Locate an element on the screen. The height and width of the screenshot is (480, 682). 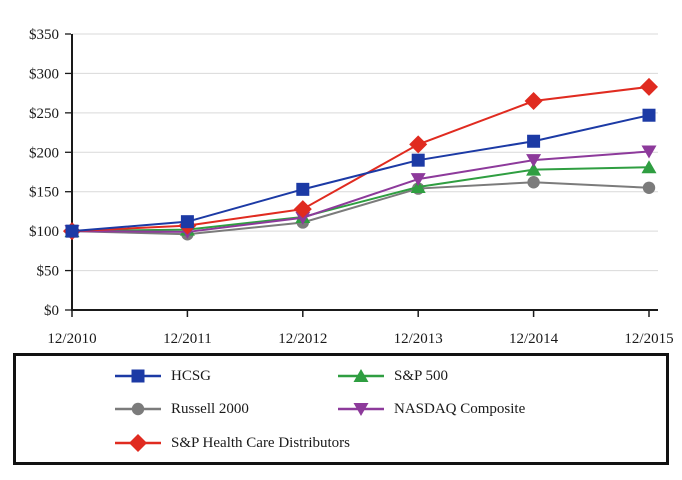
sp-health-care-distributors-series-marker-icon is located at coordinates (138, 443).